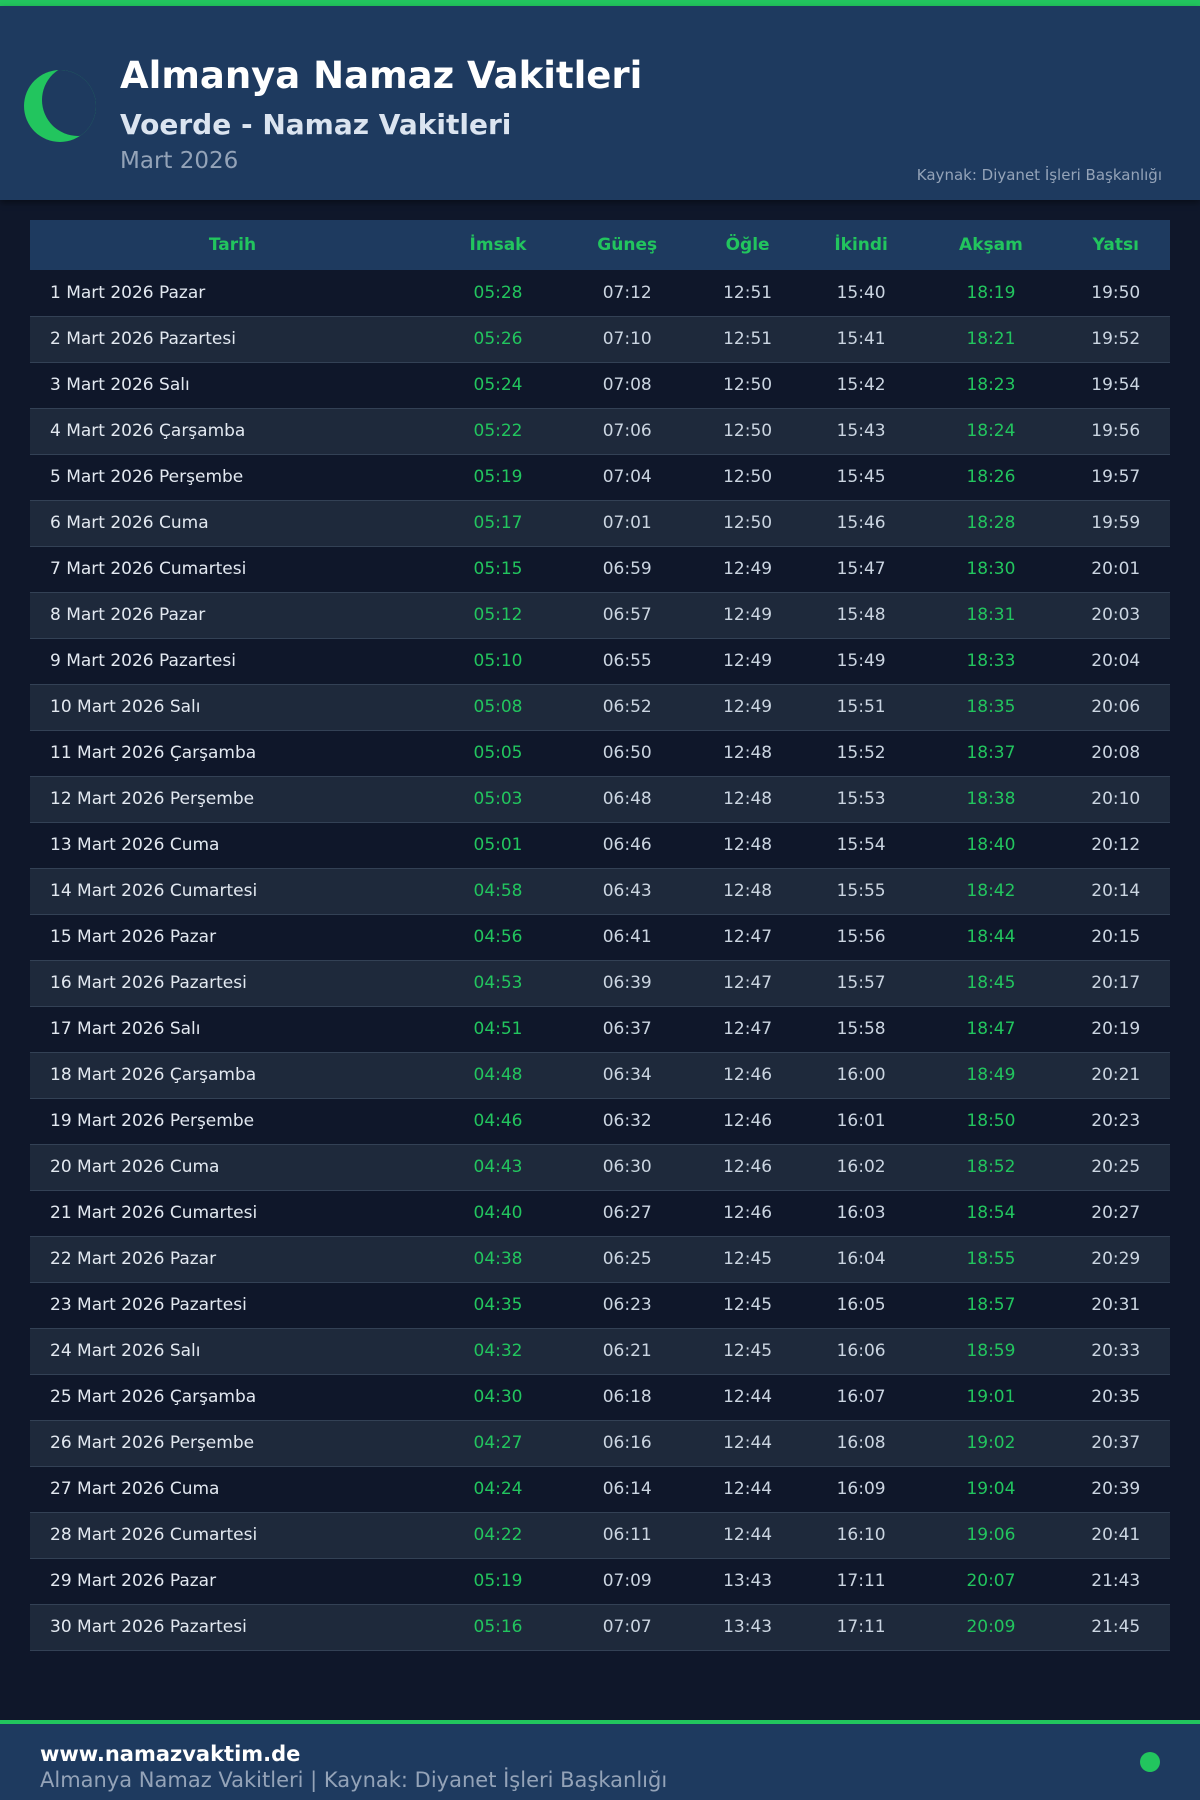  Describe the element at coordinates (498, 1075) in the screenshot. I see `time-cell: 04:48` at that location.